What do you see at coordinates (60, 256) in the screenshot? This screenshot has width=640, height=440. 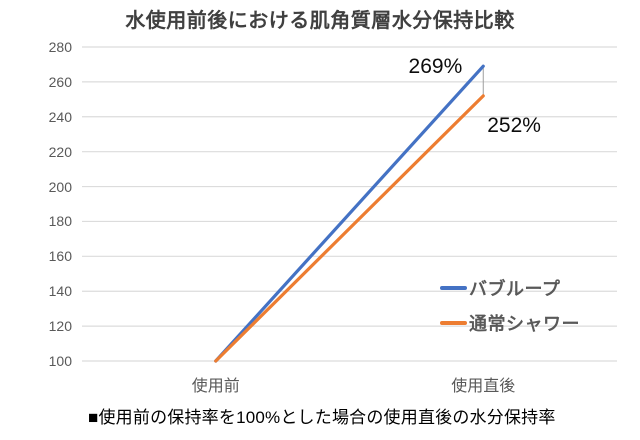 I see `y-tick-label: 160` at bounding box center [60, 256].